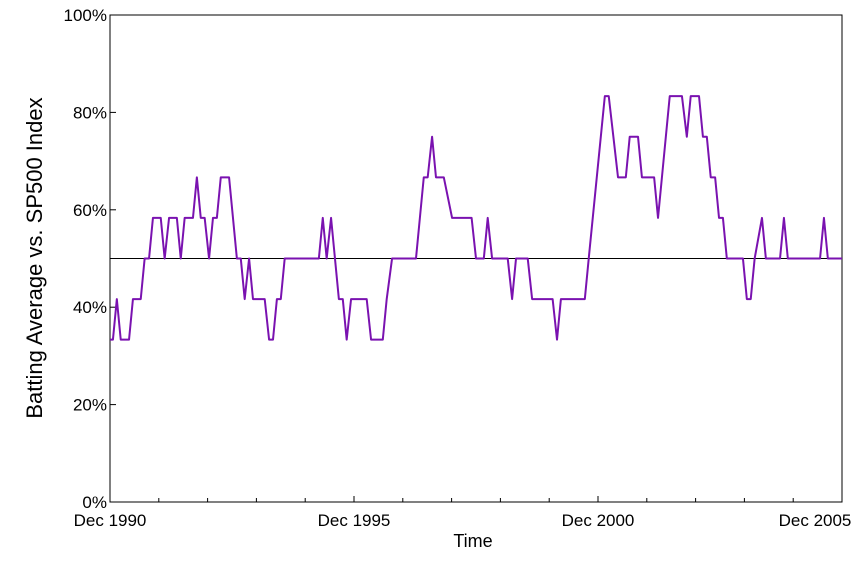 Image resolution: width=859 pixels, height=564 pixels. Describe the element at coordinates (90, 405) in the screenshot. I see `y-tick-label: 20%` at that location.